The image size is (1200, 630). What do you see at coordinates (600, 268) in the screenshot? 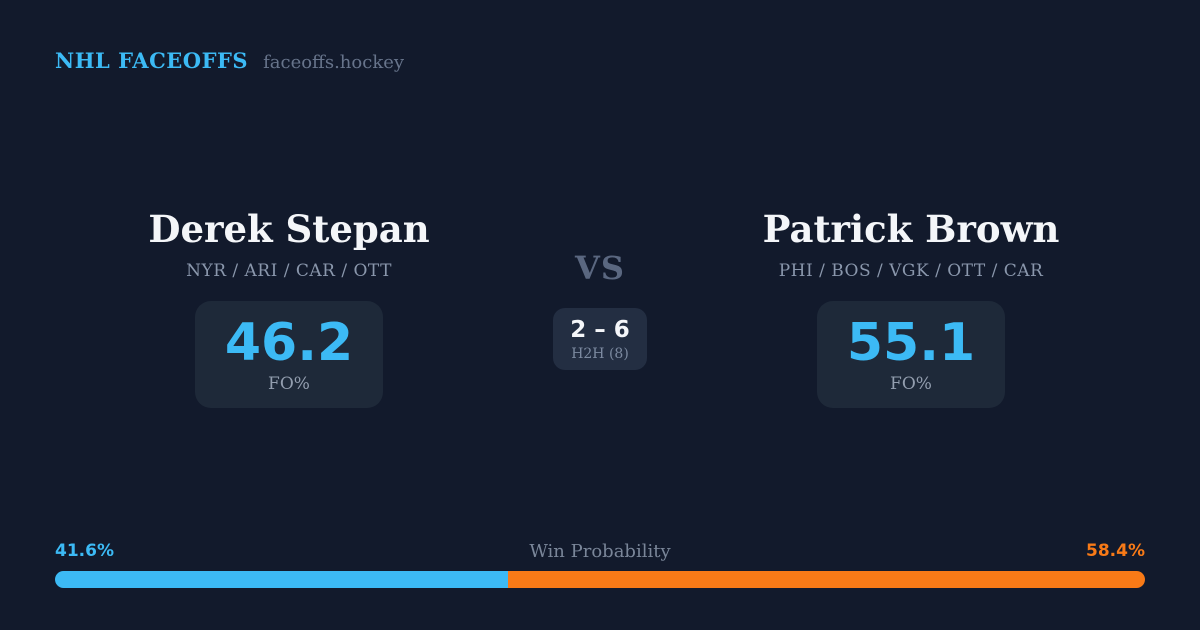
I see `vs-label: VS` at bounding box center [600, 268].